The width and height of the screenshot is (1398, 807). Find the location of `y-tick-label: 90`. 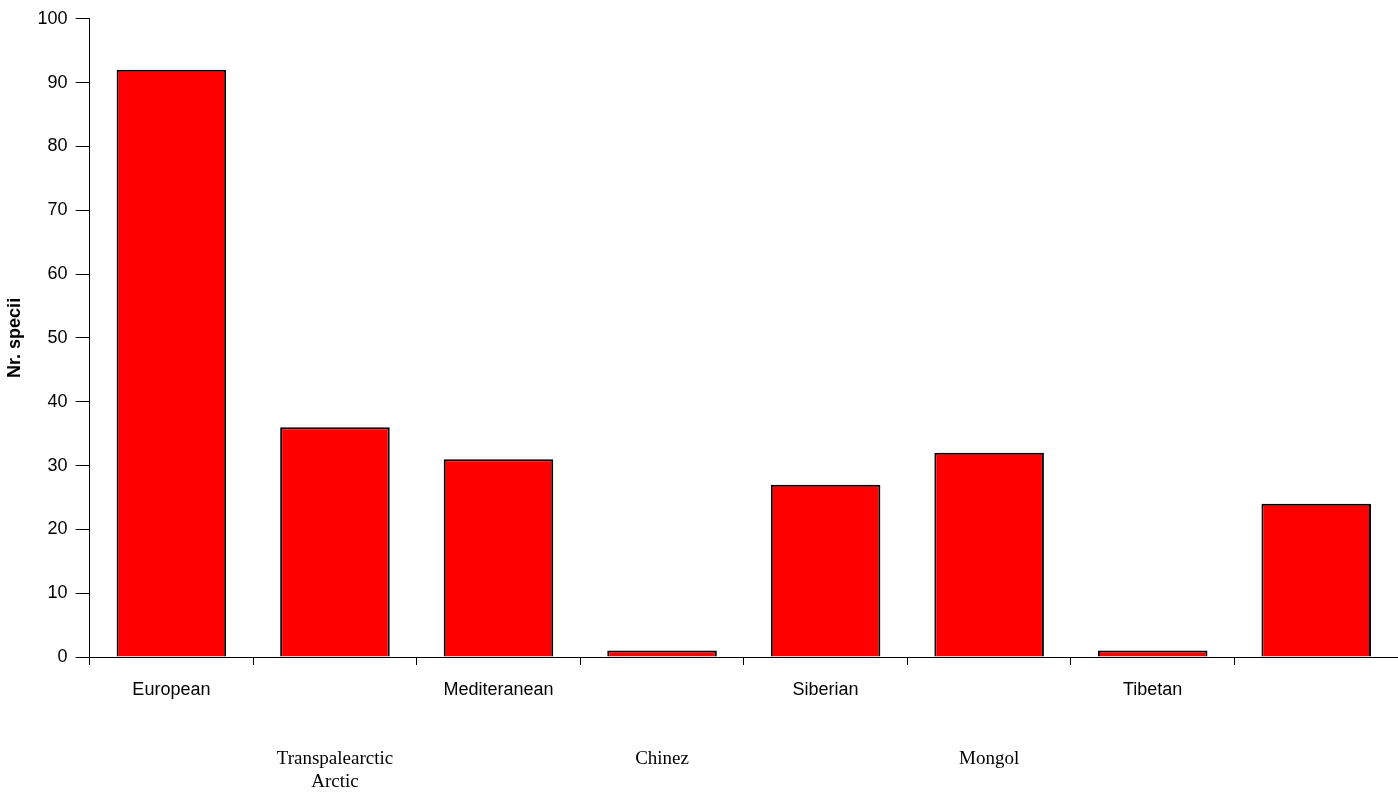

y-tick-label: 90 is located at coordinates (57, 81).